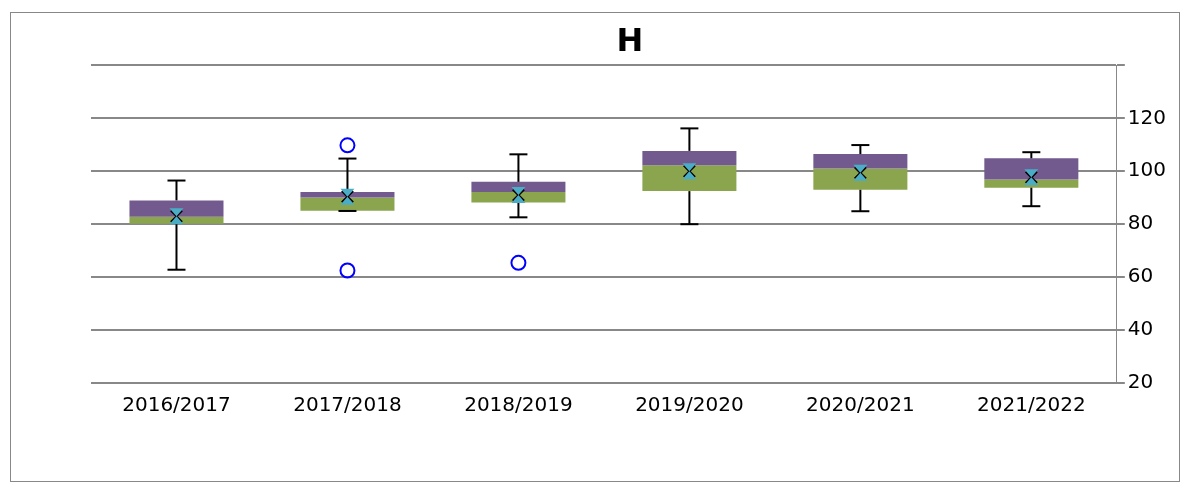 The height and width of the screenshot is (495, 1193). I want to click on y-tick-label: 40, so click(1140, 328).